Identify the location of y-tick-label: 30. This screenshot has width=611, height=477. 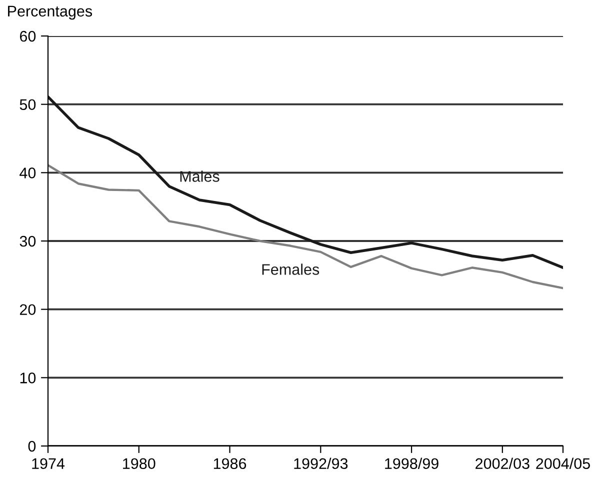
(28, 241).